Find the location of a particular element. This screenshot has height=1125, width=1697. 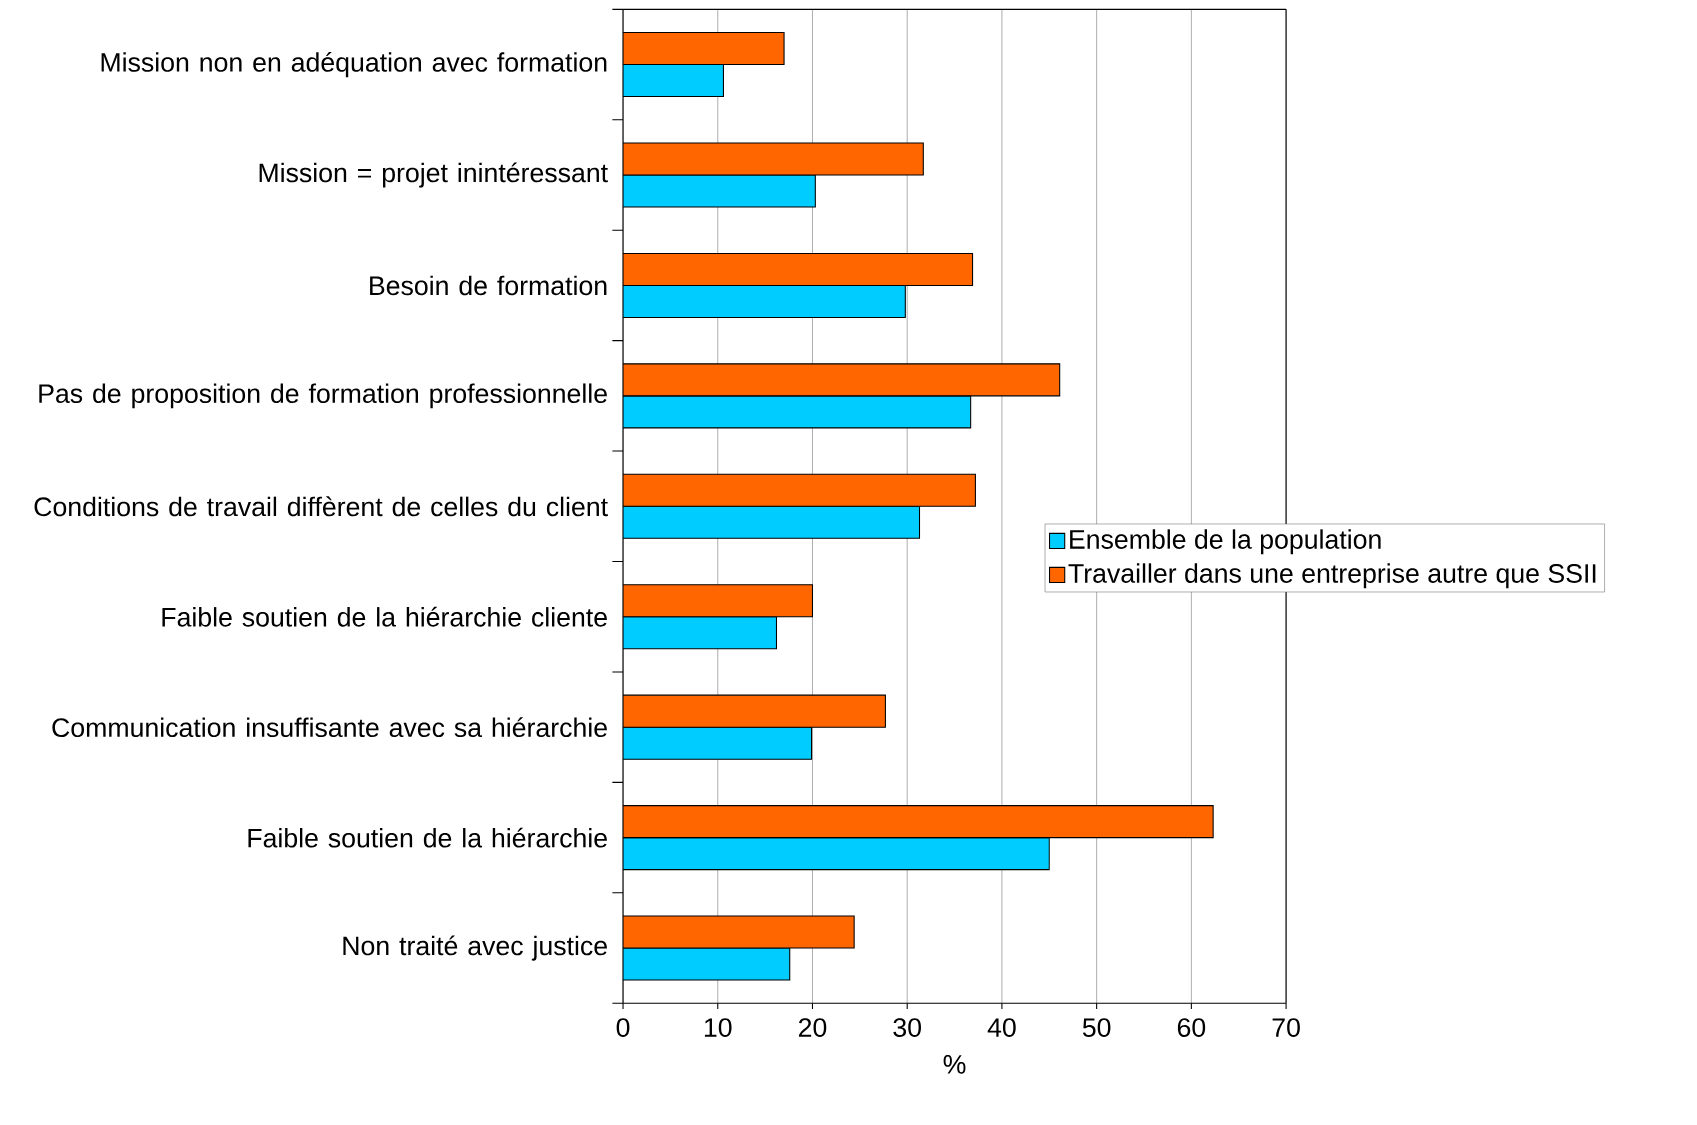

y-tick-label: Mission = projet inintéressant is located at coordinates (433, 175).